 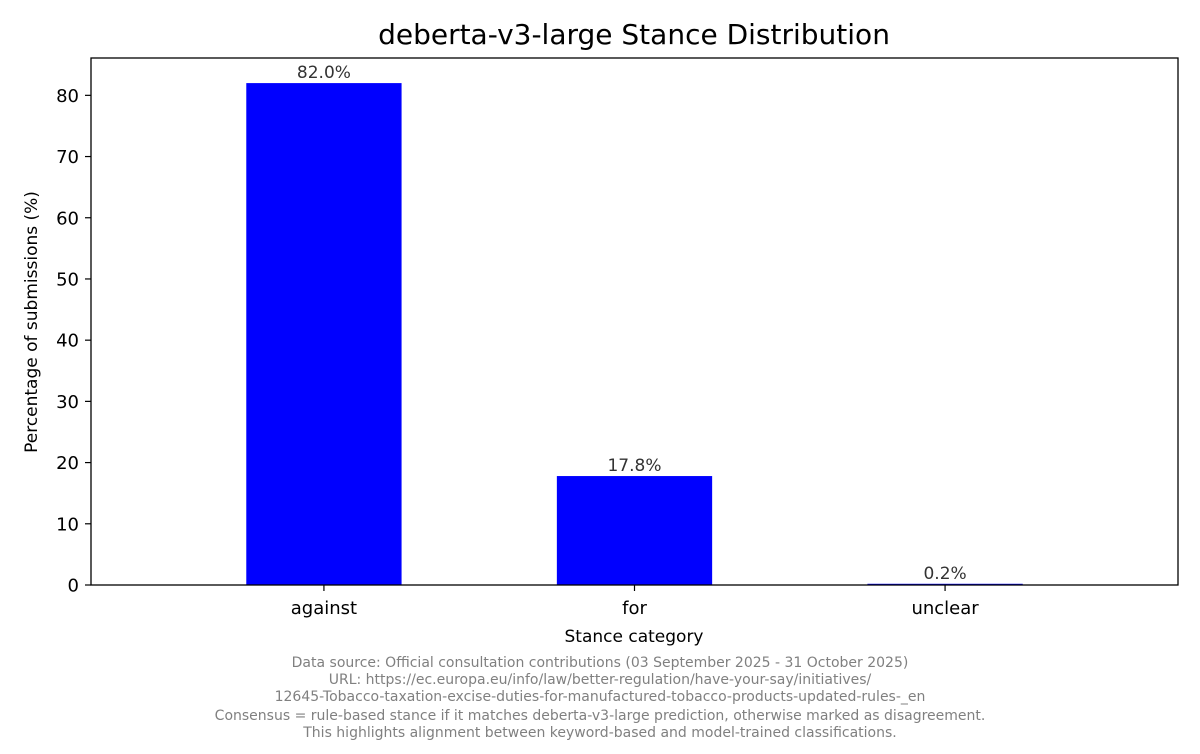 What do you see at coordinates (634, 466) in the screenshot?
I see `value-label-for: 17.8%` at bounding box center [634, 466].